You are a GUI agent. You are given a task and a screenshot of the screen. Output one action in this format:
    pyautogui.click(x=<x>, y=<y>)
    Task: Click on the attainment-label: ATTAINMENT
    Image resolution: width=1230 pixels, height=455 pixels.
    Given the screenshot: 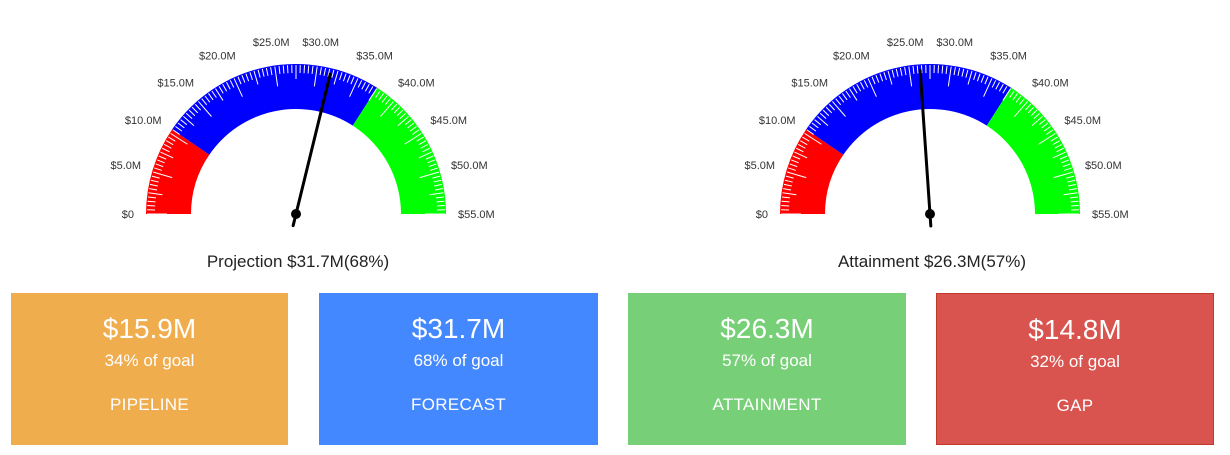 What is the action you would take?
    pyautogui.click(x=767, y=404)
    